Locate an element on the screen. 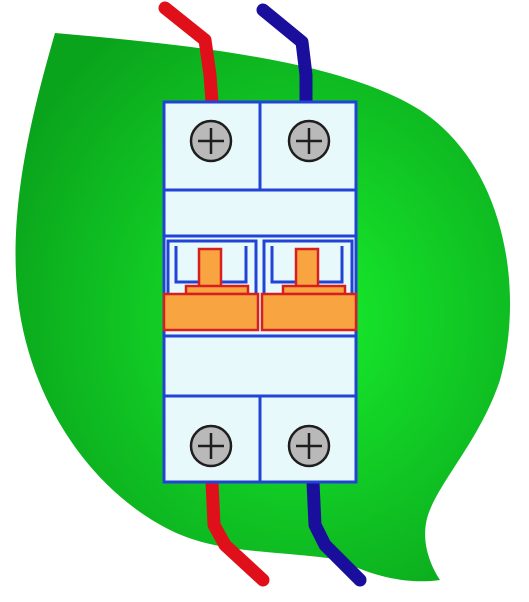  lever-left-knob is located at coordinates (210, 269).